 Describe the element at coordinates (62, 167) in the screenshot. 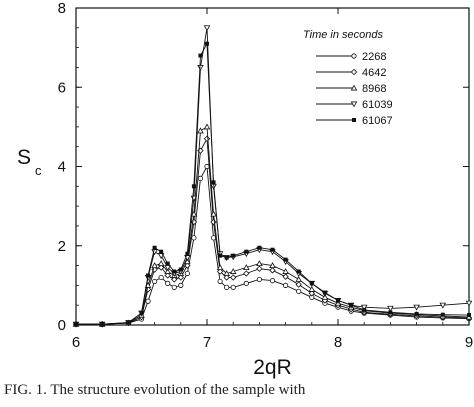

I see `y-tick-label: 4` at that location.